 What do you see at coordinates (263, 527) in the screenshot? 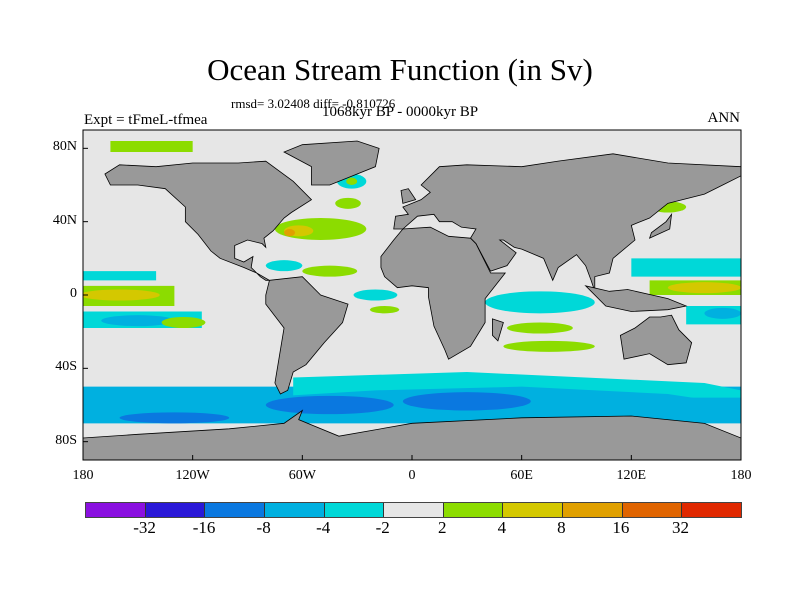
I see `colorbar-label: -8` at bounding box center [263, 527].